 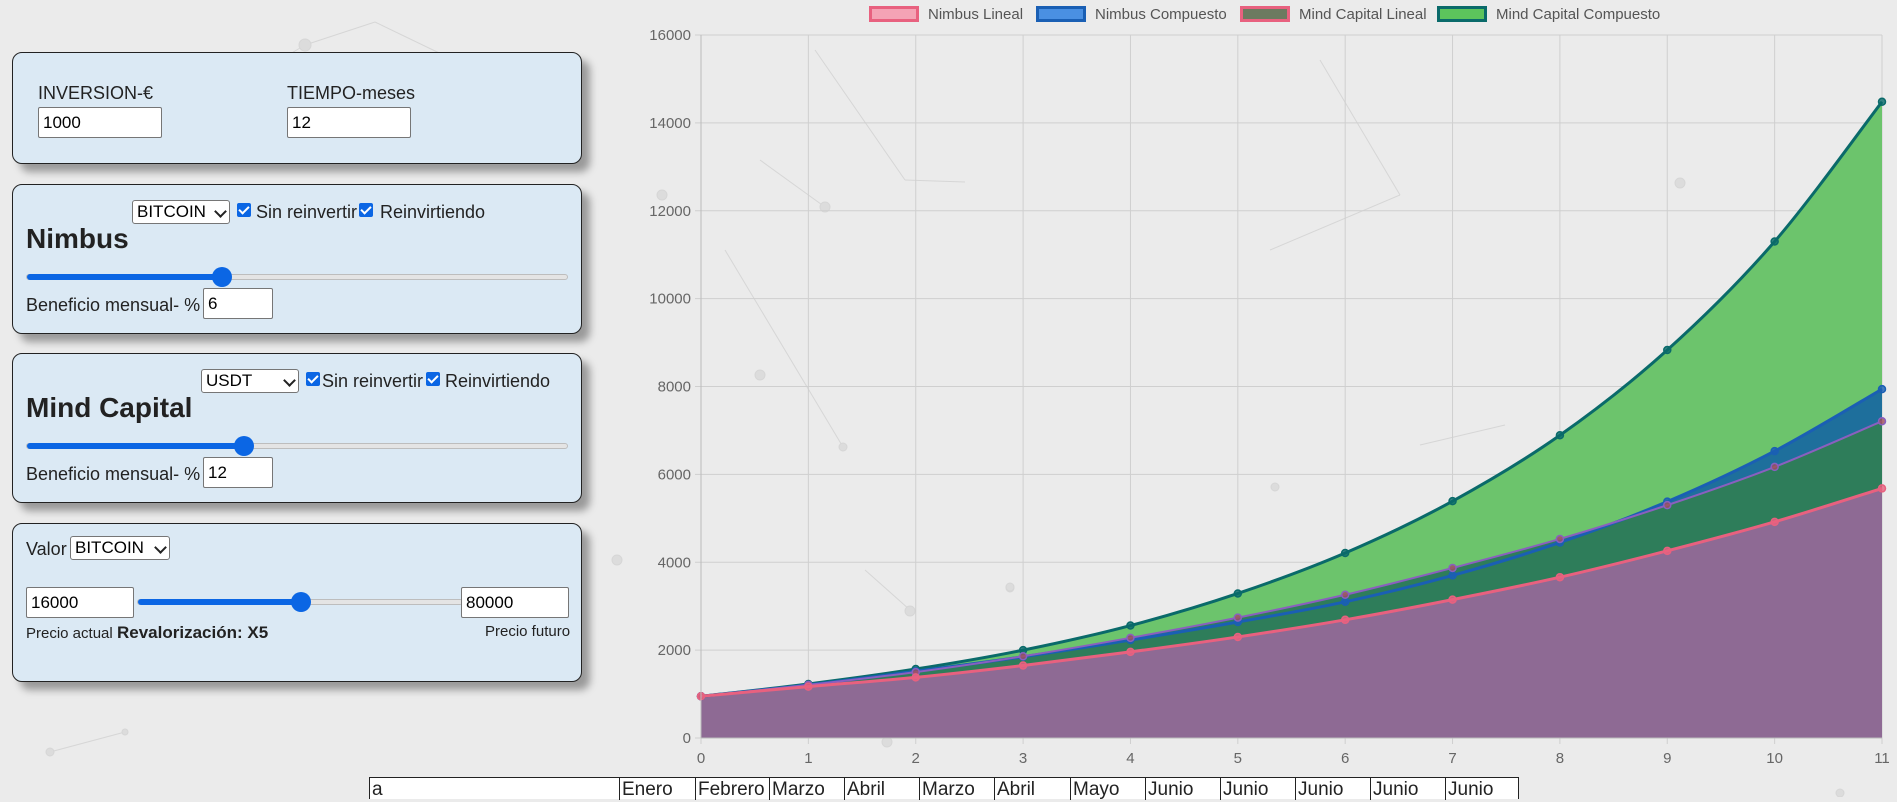 I want to click on y-tick-label: 6000, so click(x=674, y=474).